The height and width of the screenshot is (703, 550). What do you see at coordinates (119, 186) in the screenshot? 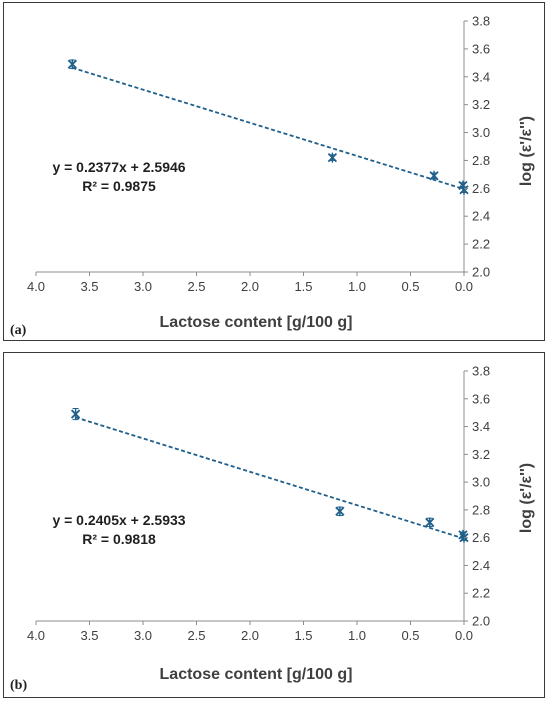
I see `r-squared-a: R² = 0.9875` at bounding box center [119, 186].